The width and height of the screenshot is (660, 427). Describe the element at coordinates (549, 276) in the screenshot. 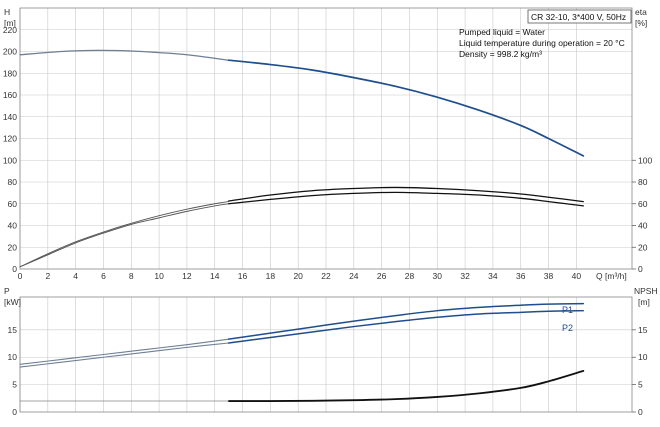

I see `x-tick-label: 38` at that location.